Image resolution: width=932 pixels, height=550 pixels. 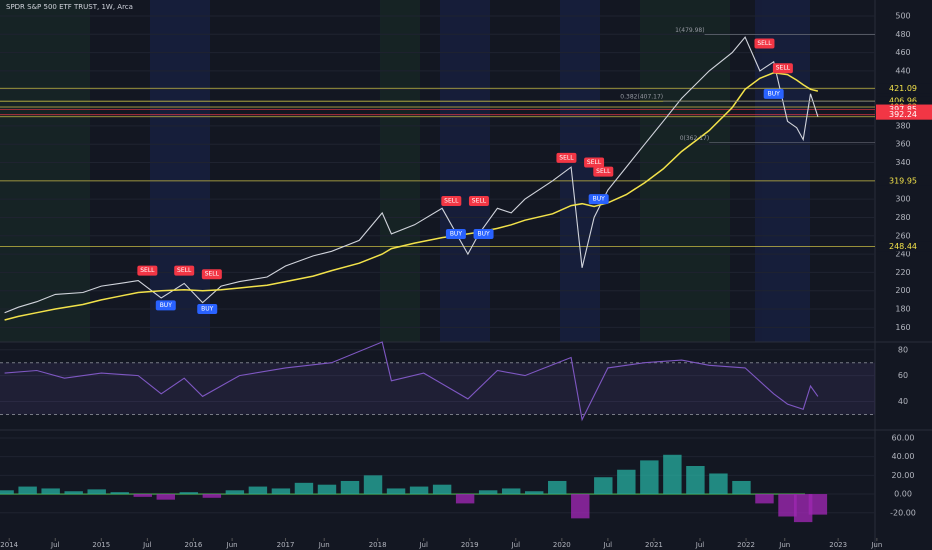 What do you see at coordinates (903, 180) in the screenshot?
I see `level-label: 319.95` at bounding box center [903, 180].